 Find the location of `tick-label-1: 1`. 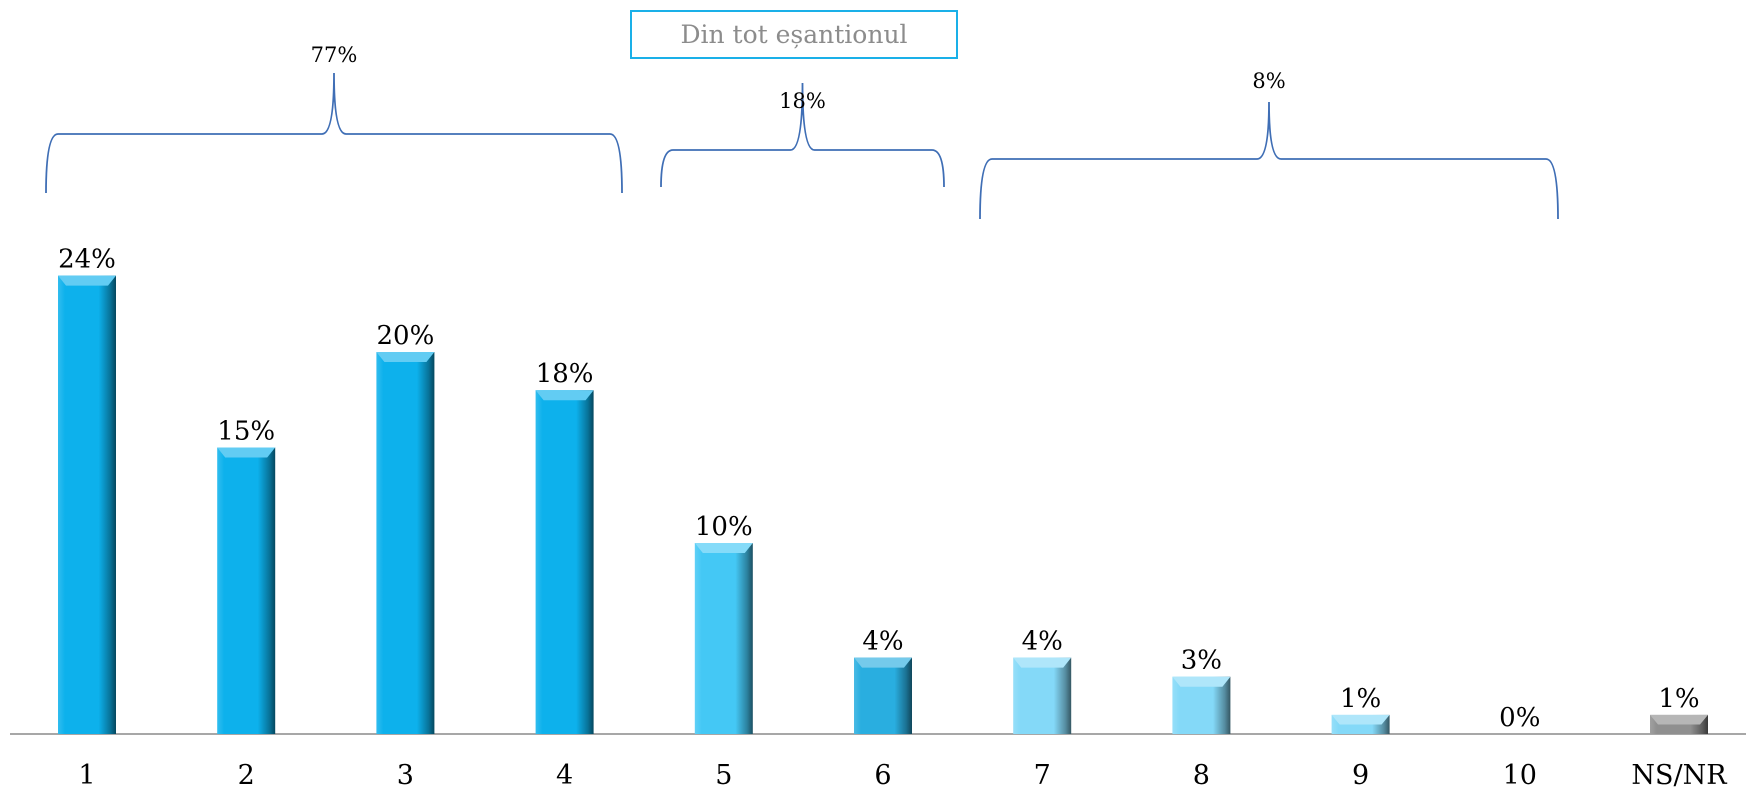

tick-label-1: 1 is located at coordinates (86, 775).